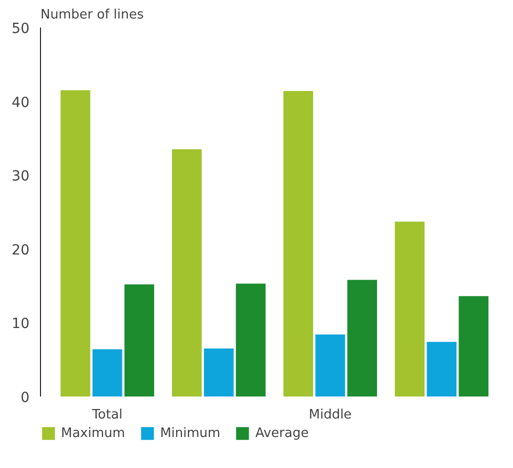 This screenshot has height=468, width=513. I want to click on y-tick-label: 30, so click(21, 176).